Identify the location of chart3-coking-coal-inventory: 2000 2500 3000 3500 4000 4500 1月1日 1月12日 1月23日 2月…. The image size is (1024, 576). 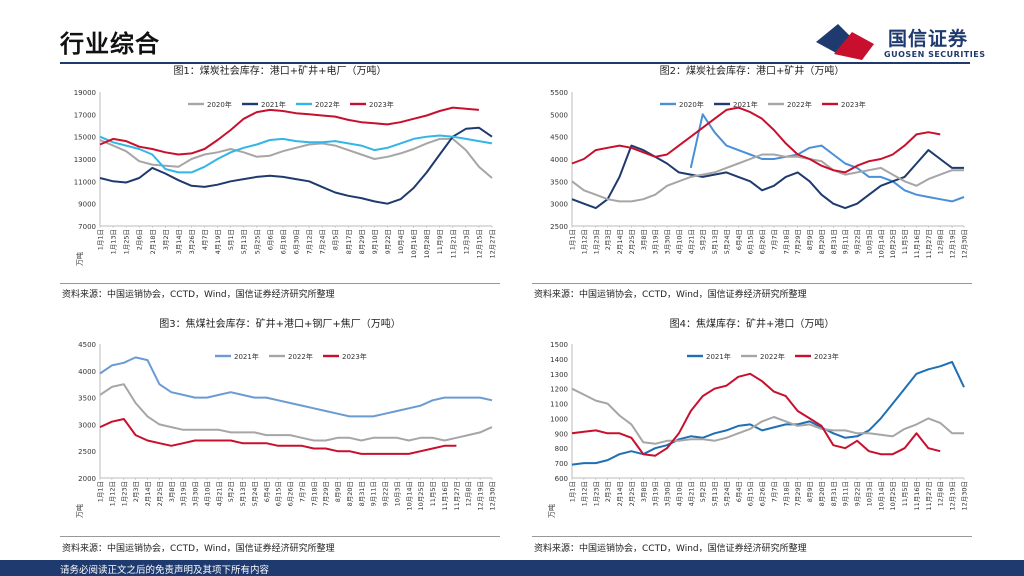
(286, 429).